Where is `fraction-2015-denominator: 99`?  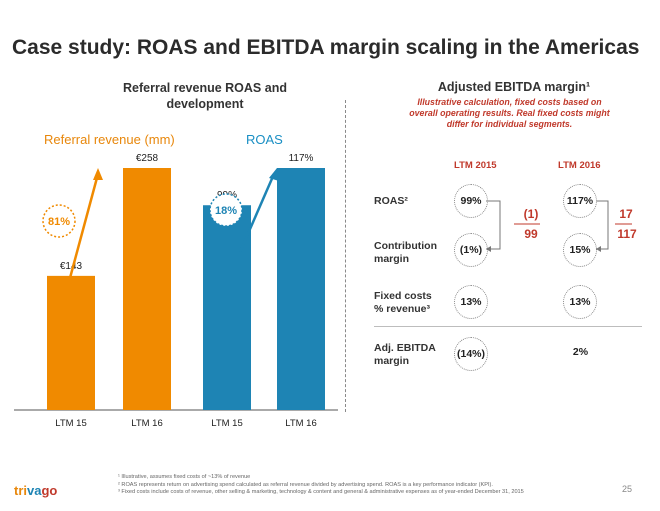
fraction-2015-denominator: 99 is located at coordinates (531, 234).